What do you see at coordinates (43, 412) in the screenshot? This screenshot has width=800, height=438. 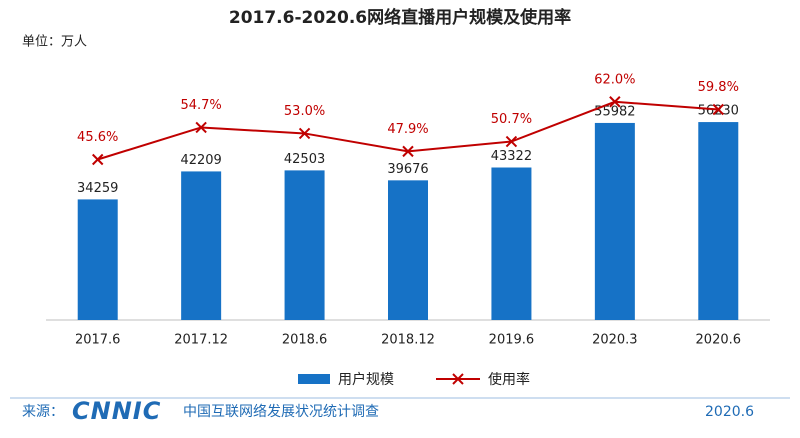 I see `source-prefix: 来源：` at bounding box center [43, 412].